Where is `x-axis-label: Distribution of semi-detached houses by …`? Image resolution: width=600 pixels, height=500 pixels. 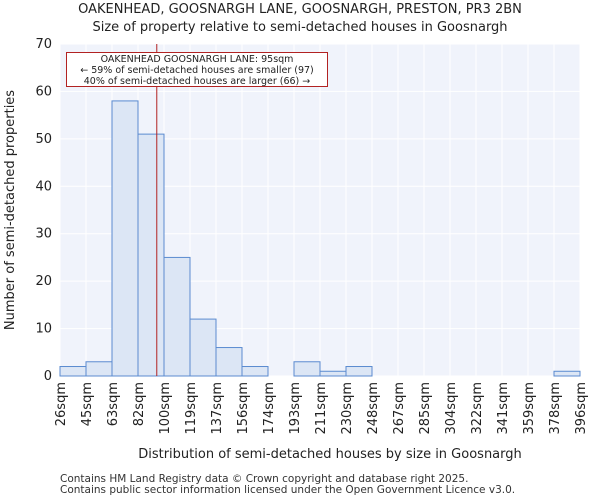 x-axis-label: Distribution of semi-detached houses by … is located at coordinates (330, 454).